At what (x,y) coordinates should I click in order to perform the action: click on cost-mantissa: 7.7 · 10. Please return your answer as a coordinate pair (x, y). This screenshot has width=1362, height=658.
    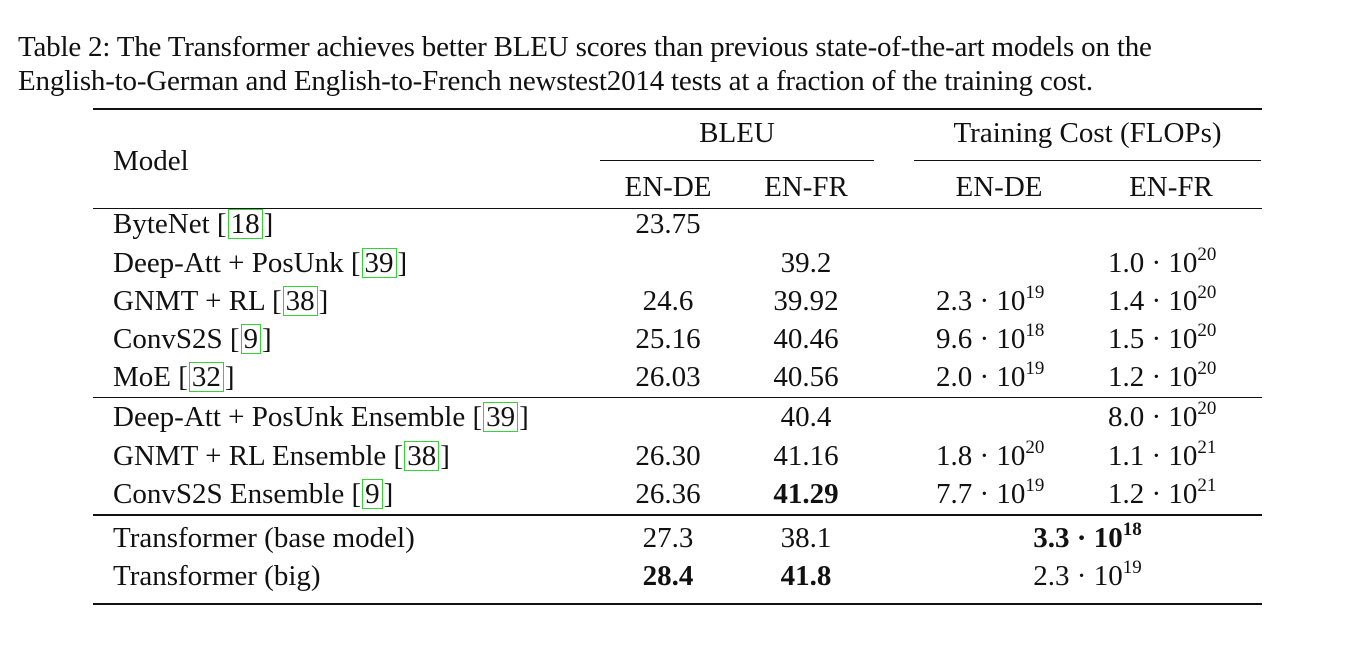
    Looking at the image, I should click on (981, 494).